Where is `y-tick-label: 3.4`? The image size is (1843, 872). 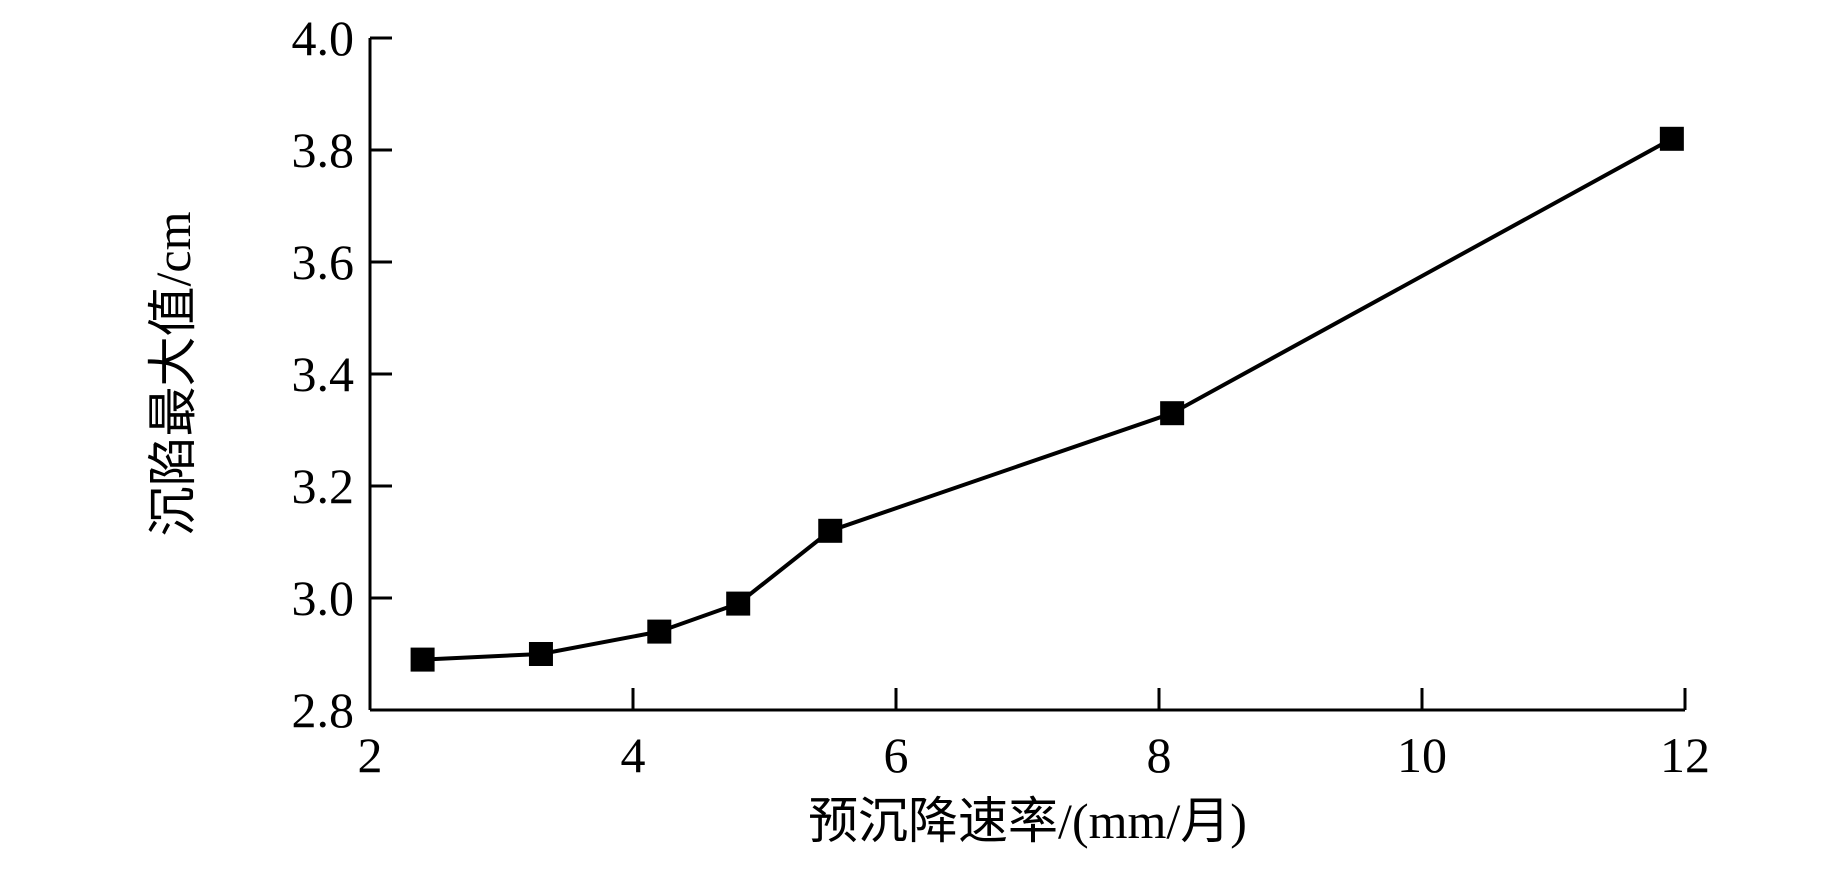 y-tick-label: 3.4 is located at coordinates (323, 374).